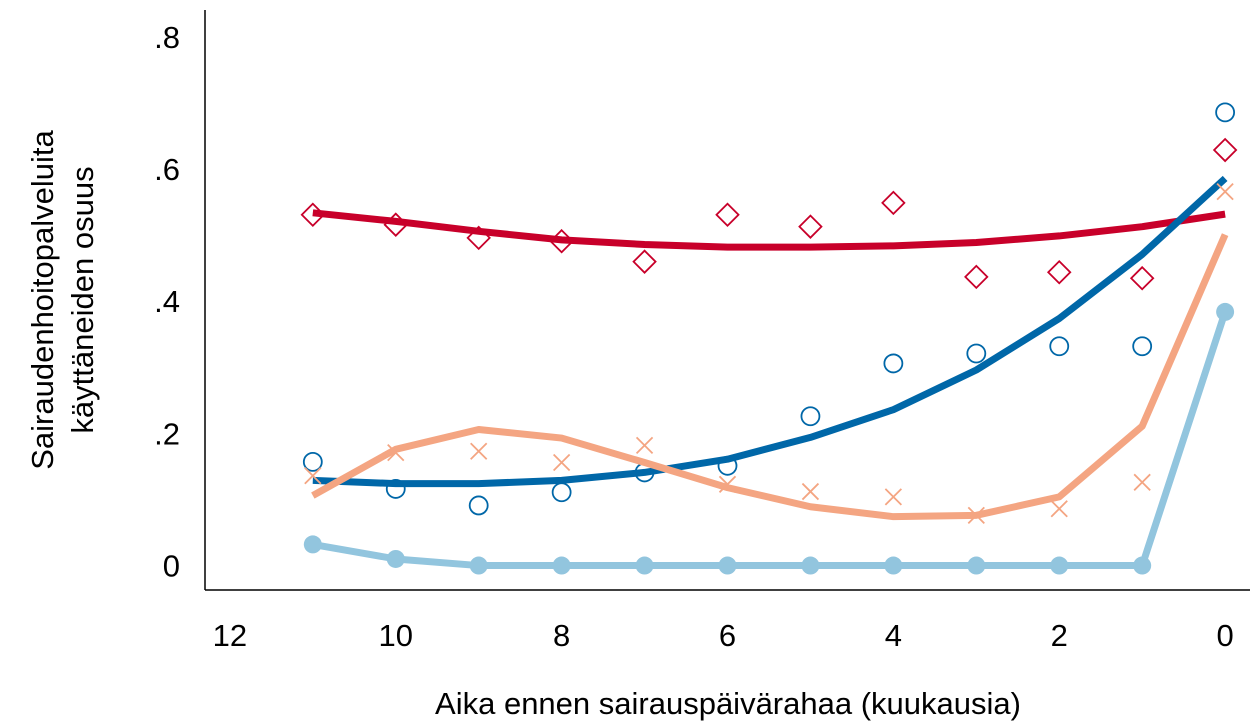  Describe the element at coordinates (893, 635) in the screenshot. I see `x-tick-label: 4` at that location.